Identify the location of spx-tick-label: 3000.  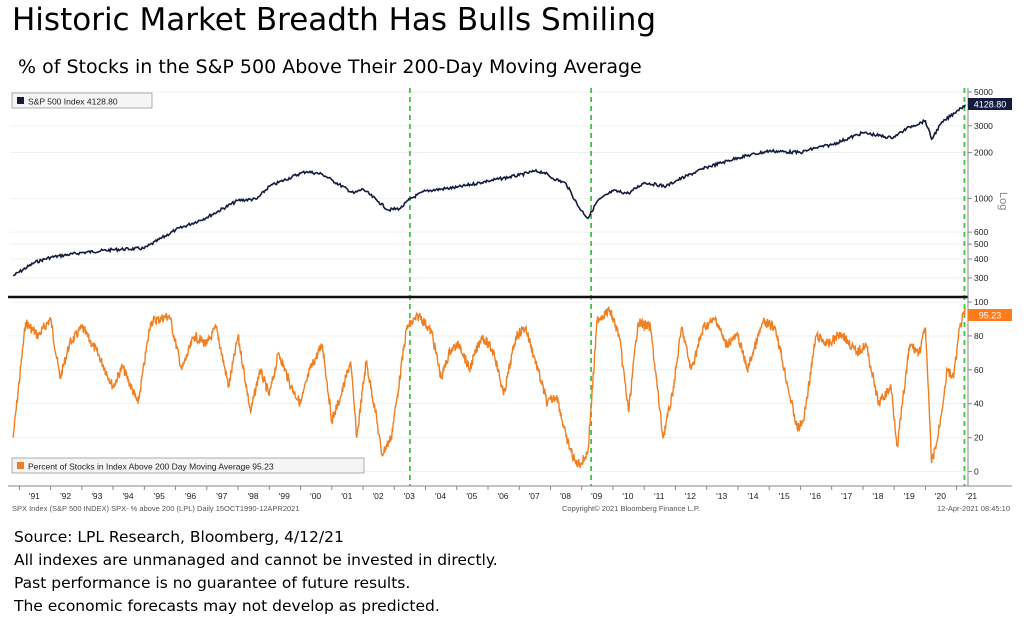
(983, 126).